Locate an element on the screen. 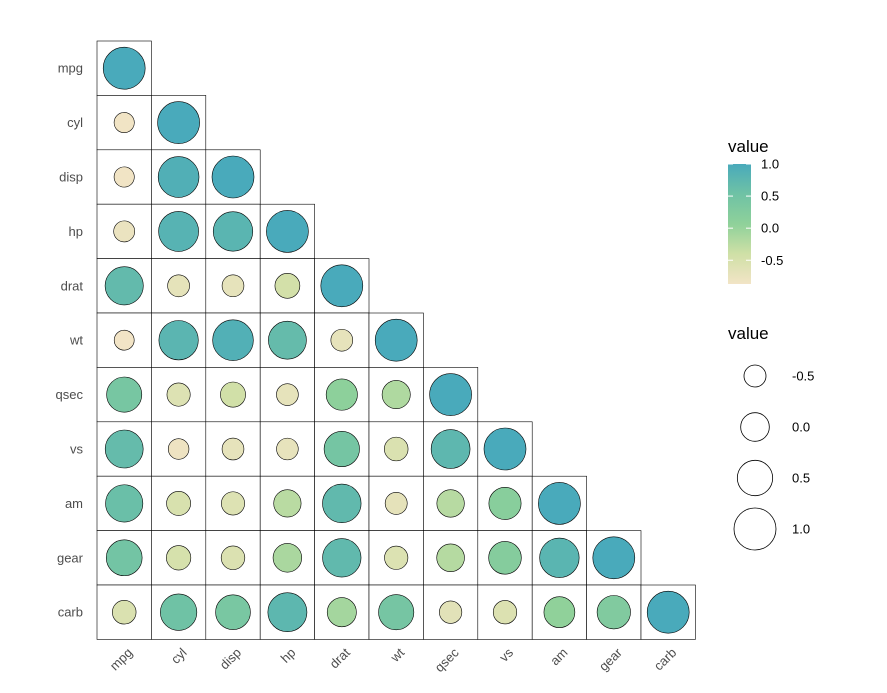  color-legend: value 1.0 0.5 0.0 -0.5 is located at coordinates (755, 210).